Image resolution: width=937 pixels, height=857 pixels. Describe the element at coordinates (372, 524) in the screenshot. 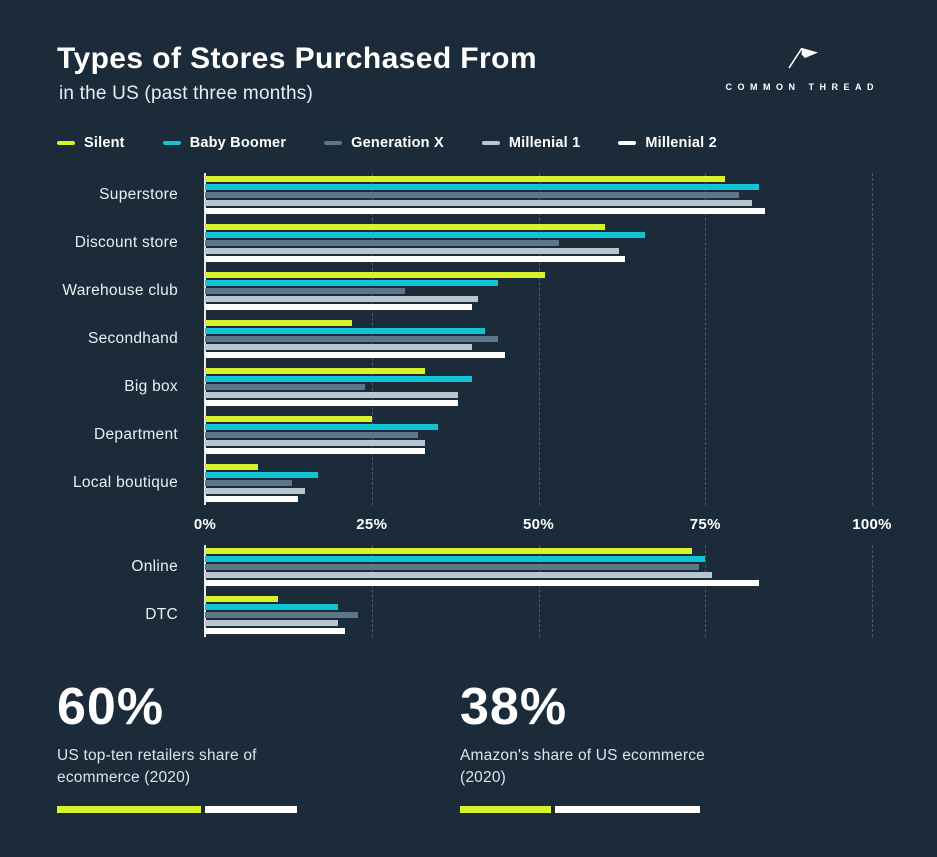

I see `x-tick-25: 25%` at that location.